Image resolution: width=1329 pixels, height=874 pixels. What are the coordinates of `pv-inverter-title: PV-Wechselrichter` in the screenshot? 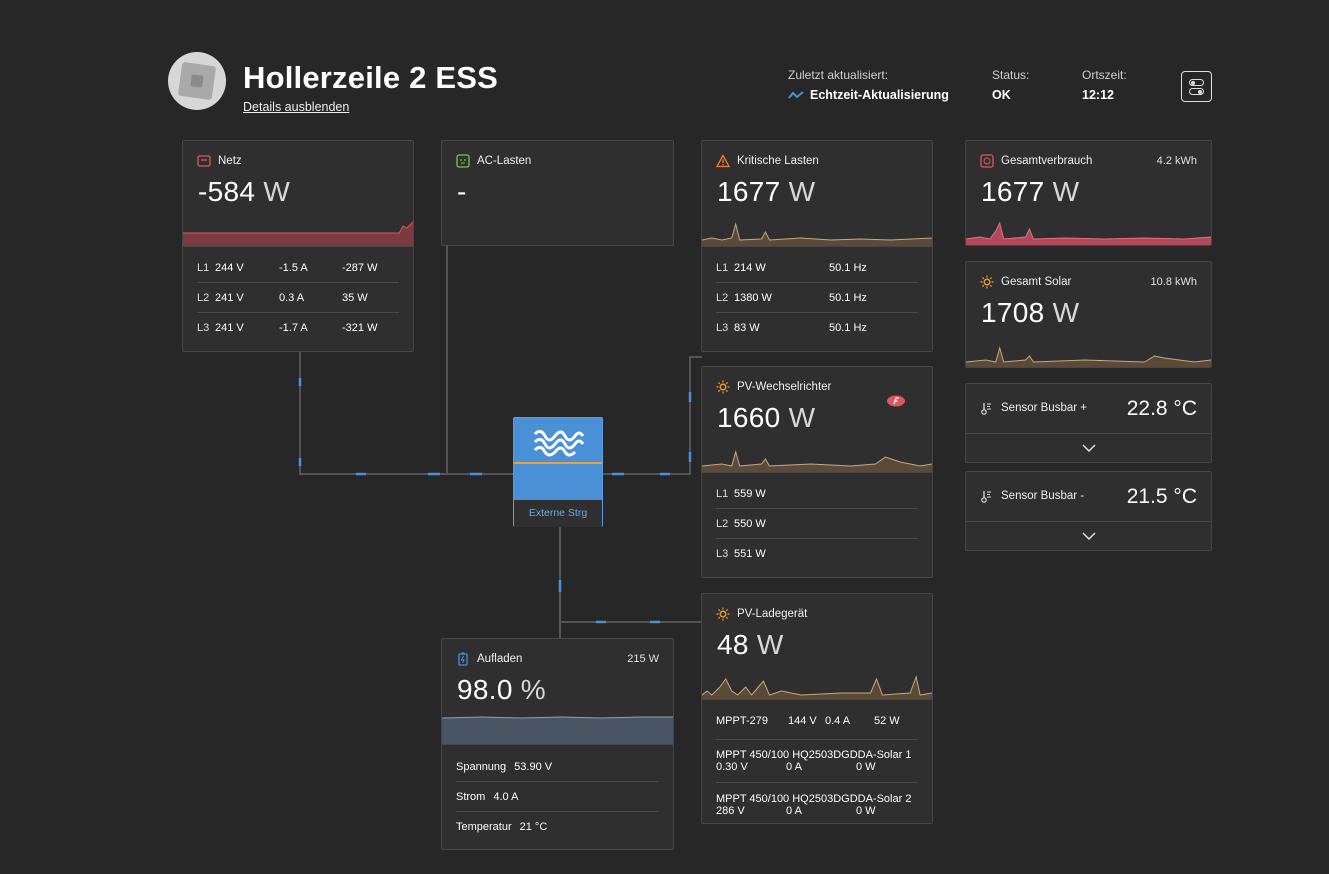 It's located at (784, 387).